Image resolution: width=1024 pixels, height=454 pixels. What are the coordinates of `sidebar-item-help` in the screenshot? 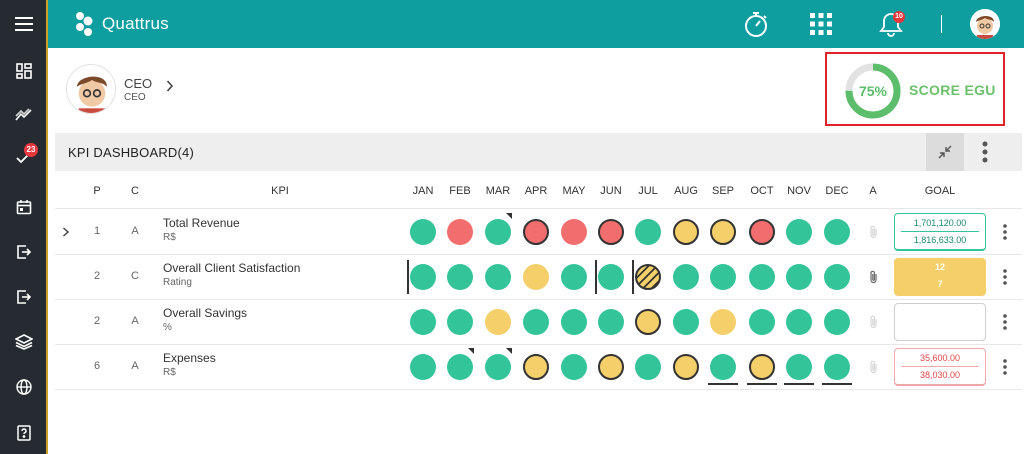 It's located at (24, 433).